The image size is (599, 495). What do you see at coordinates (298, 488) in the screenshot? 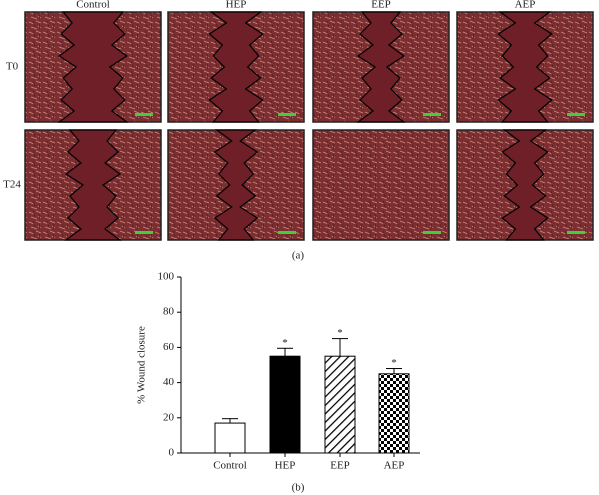
I see `caption-b: (b)` at bounding box center [298, 488].